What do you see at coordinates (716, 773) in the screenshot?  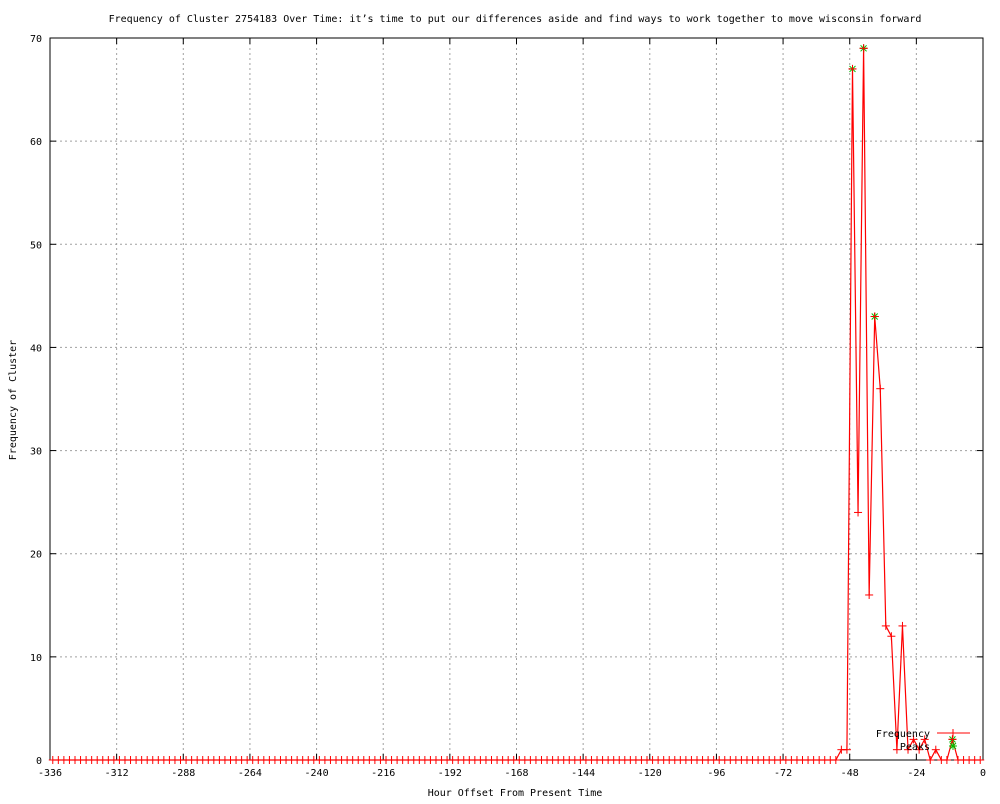 I see `x-tick-label: -96` at bounding box center [716, 773].